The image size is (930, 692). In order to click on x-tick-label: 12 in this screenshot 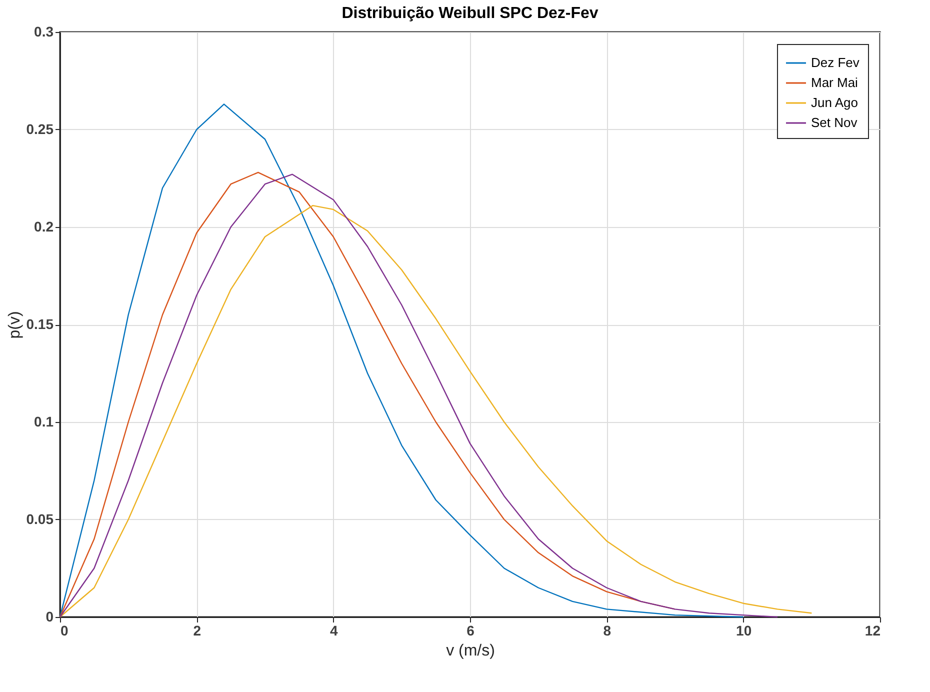, I will do `click(872, 630)`.